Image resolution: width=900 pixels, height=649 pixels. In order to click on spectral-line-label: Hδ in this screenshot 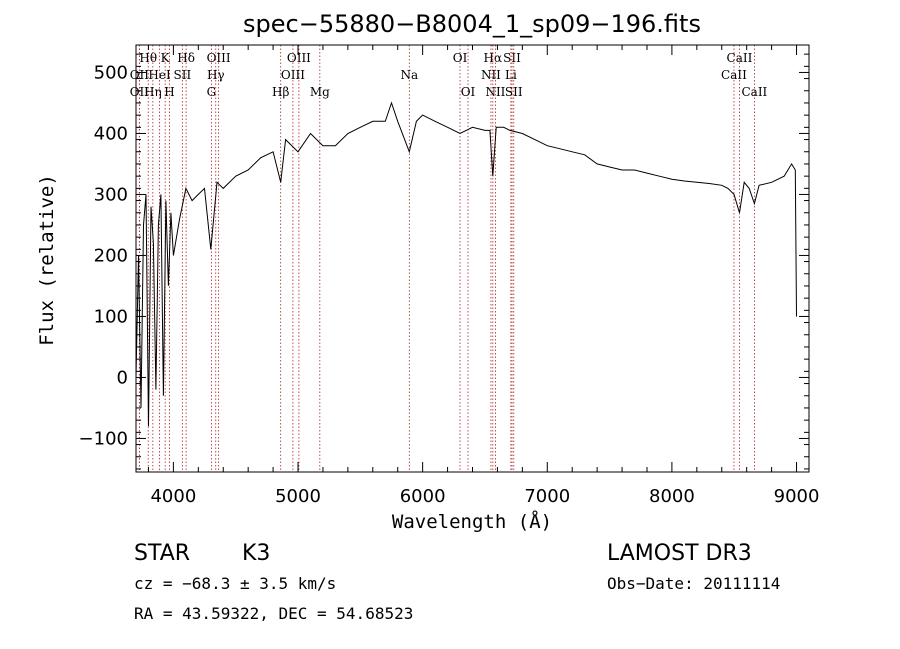, I will do `click(186, 58)`.